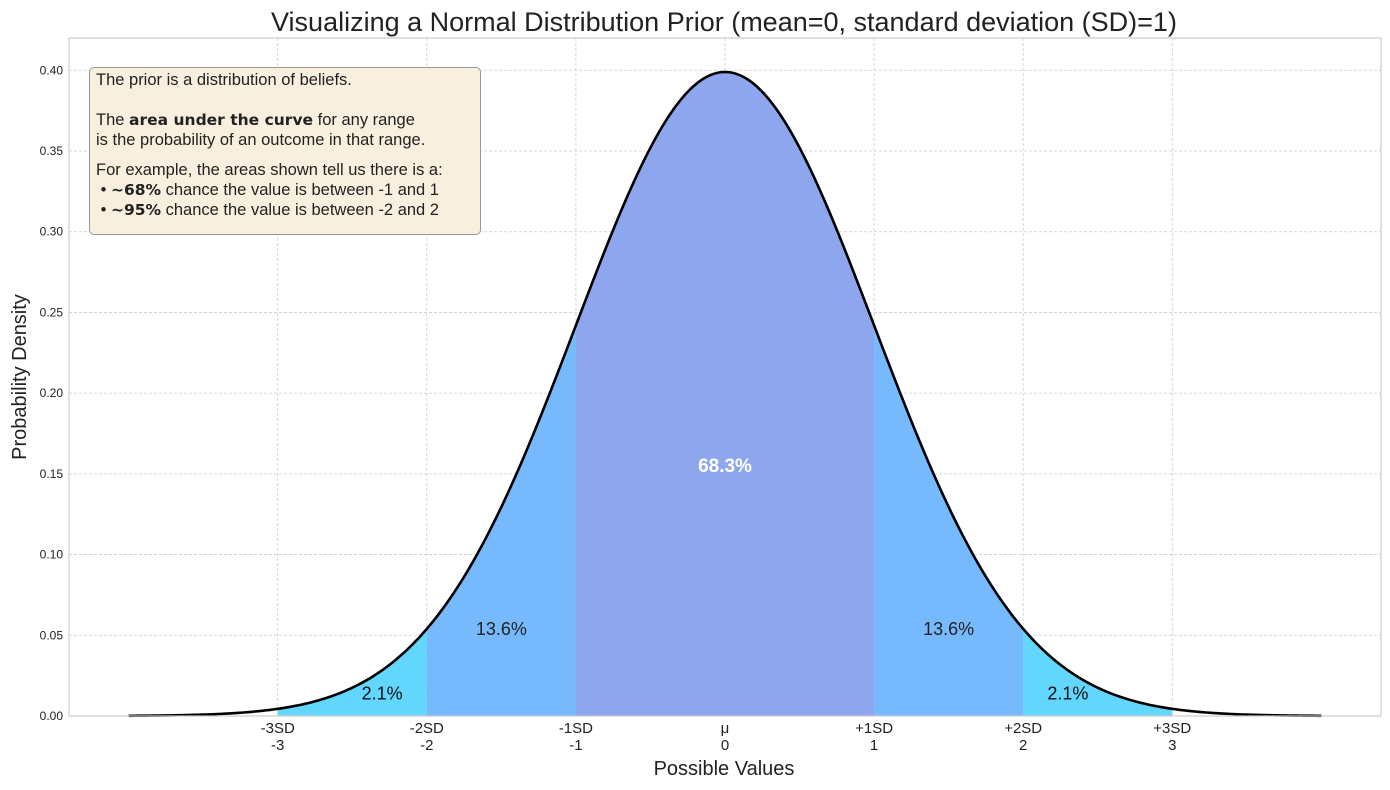  What do you see at coordinates (113, 120) in the screenshot?
I see `info-text: The` at bounding box center [113, 120].